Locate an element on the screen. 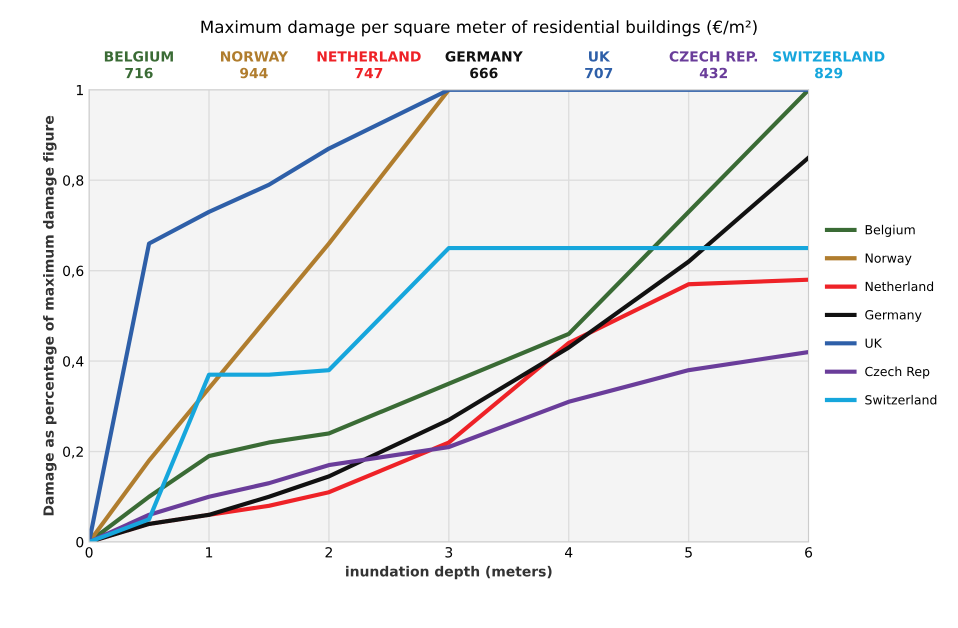  text: BELGIUM 716 is located at coordinates (138, 64).